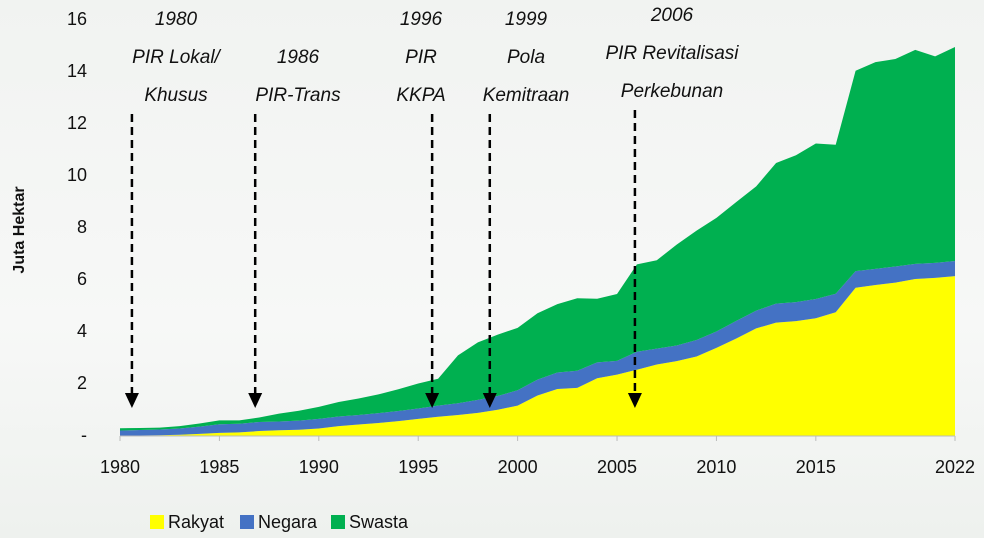  I want to click on annotation-text: KKPA, so click(420, 95).